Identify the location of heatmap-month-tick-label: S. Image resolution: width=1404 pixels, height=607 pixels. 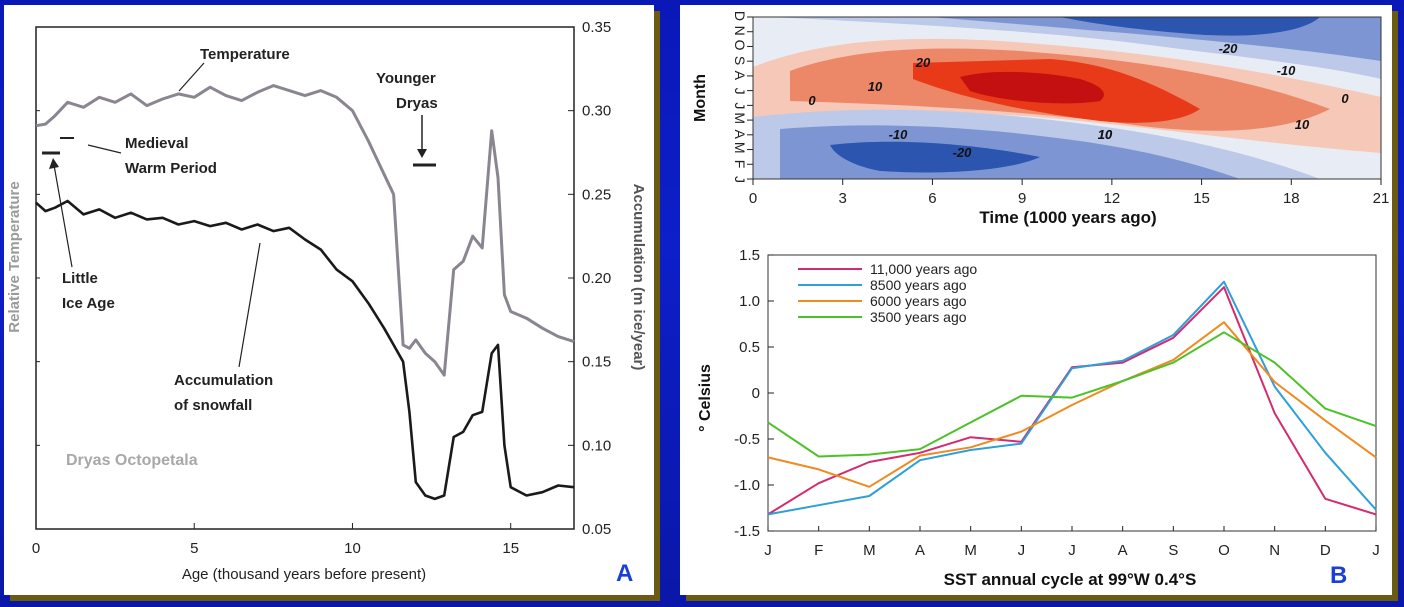
(740, 60).